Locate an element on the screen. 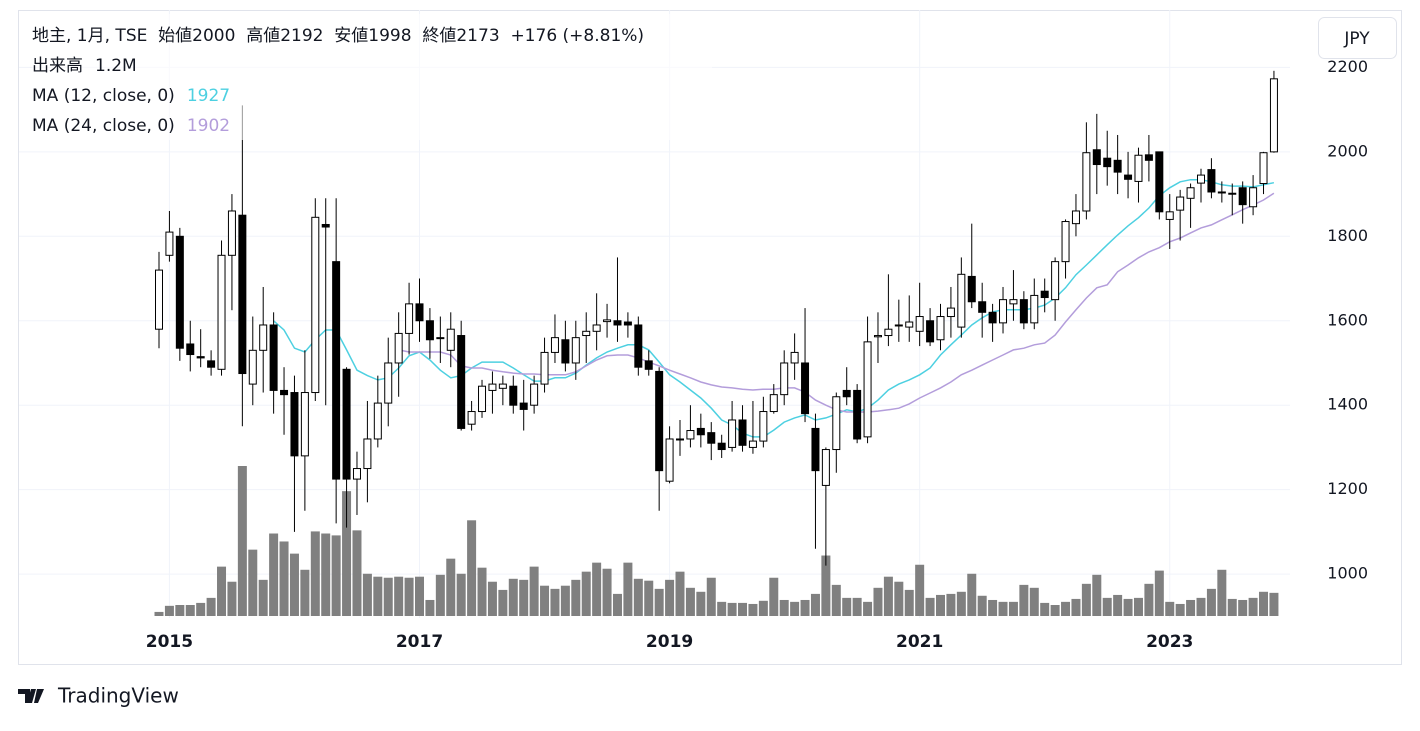 The image size is (1420, 731). ma-legend-name: MA (24, close, 0) is located at coordinates (103, 126).